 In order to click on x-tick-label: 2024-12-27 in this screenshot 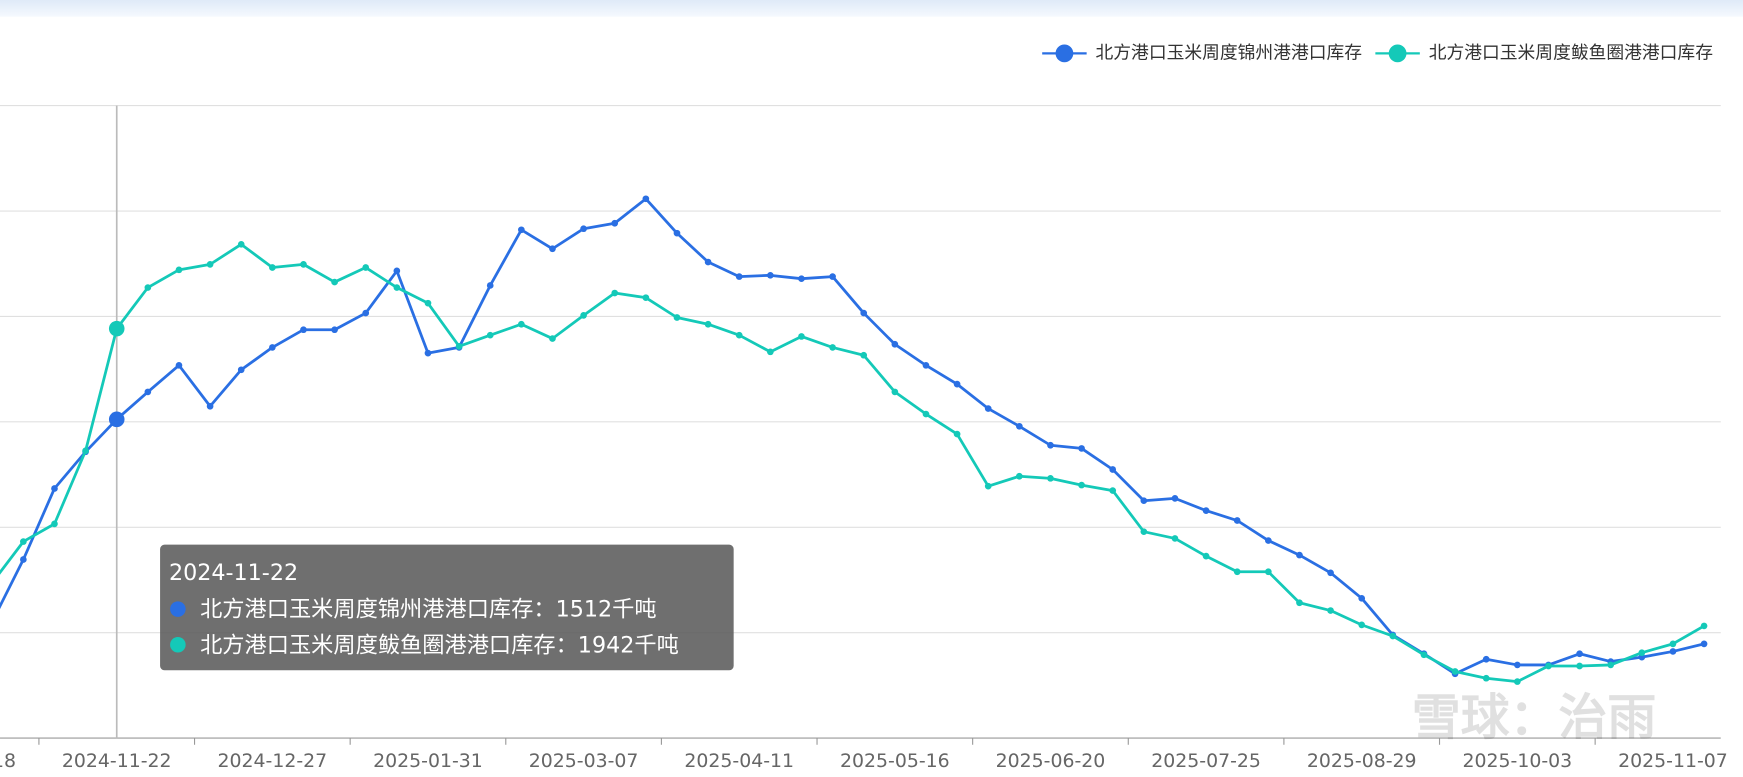, I will do `click(273, 761)`.